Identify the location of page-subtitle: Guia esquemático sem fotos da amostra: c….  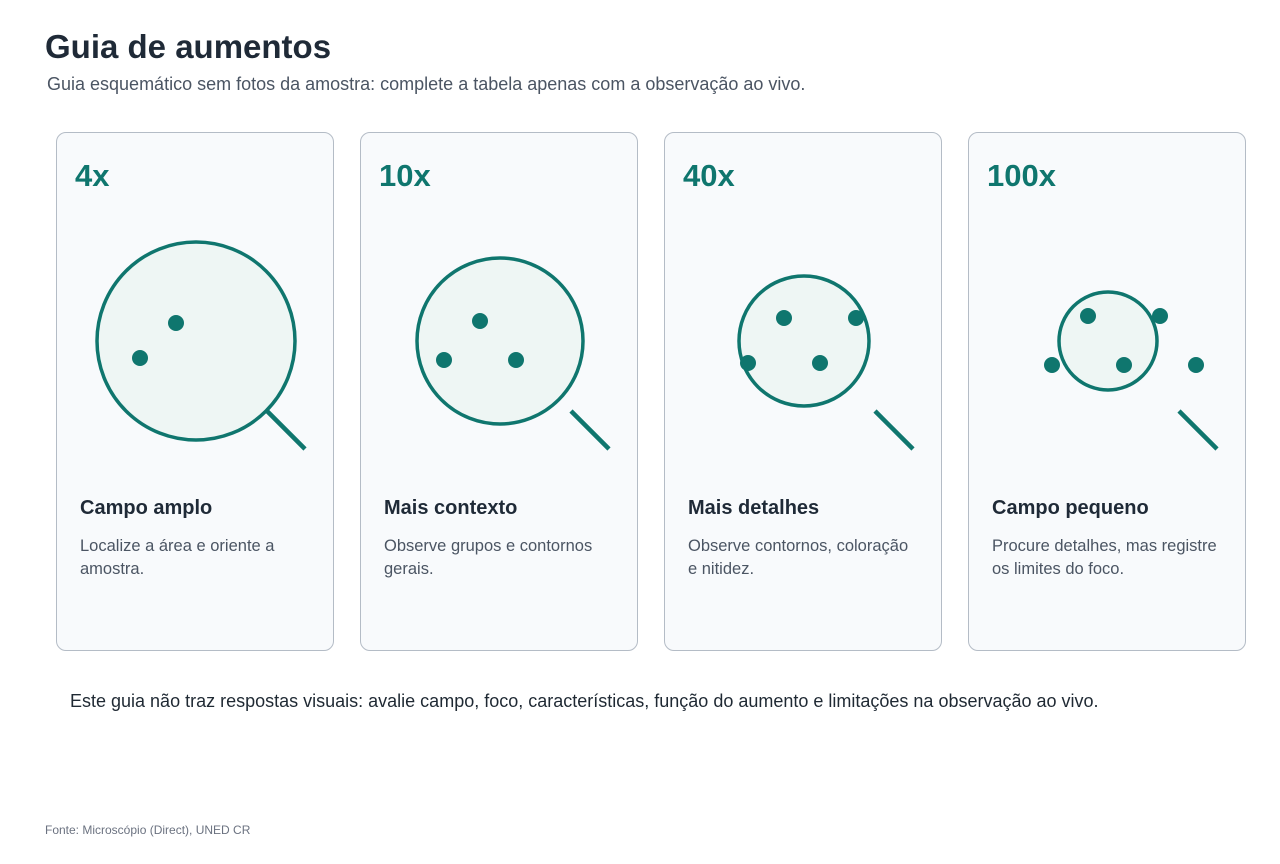
(426, 84).